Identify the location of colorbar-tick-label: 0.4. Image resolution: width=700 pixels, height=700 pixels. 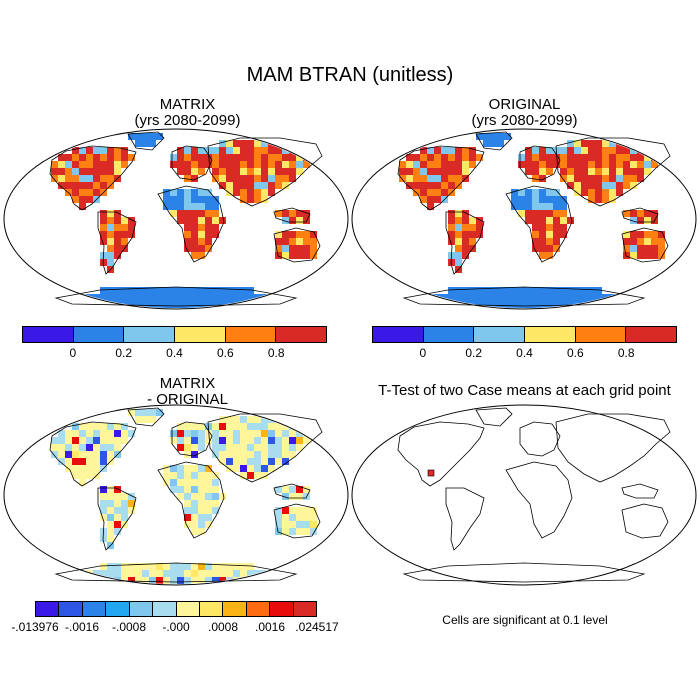
(524, 353).